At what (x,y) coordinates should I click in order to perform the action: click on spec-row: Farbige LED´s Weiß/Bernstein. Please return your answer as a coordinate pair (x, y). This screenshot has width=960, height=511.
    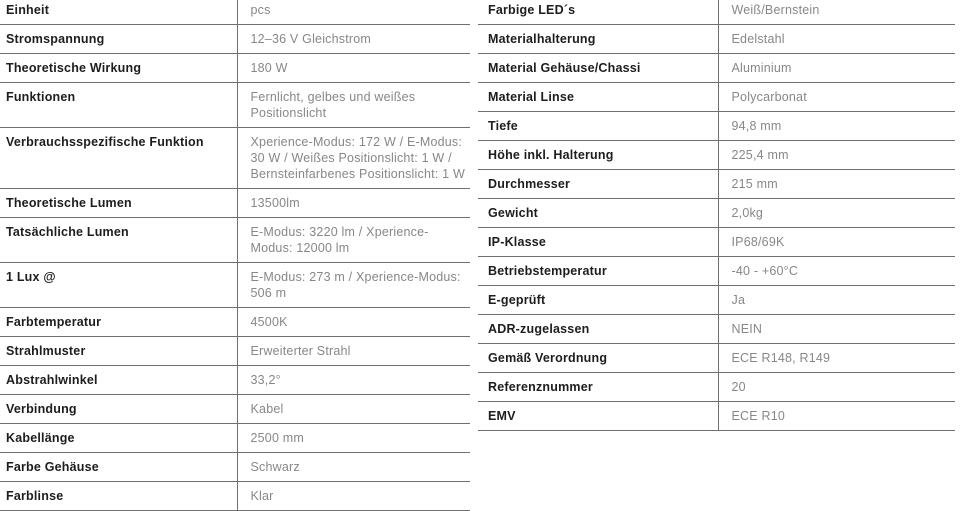
    Looking at the image, I should click on (716, 12).